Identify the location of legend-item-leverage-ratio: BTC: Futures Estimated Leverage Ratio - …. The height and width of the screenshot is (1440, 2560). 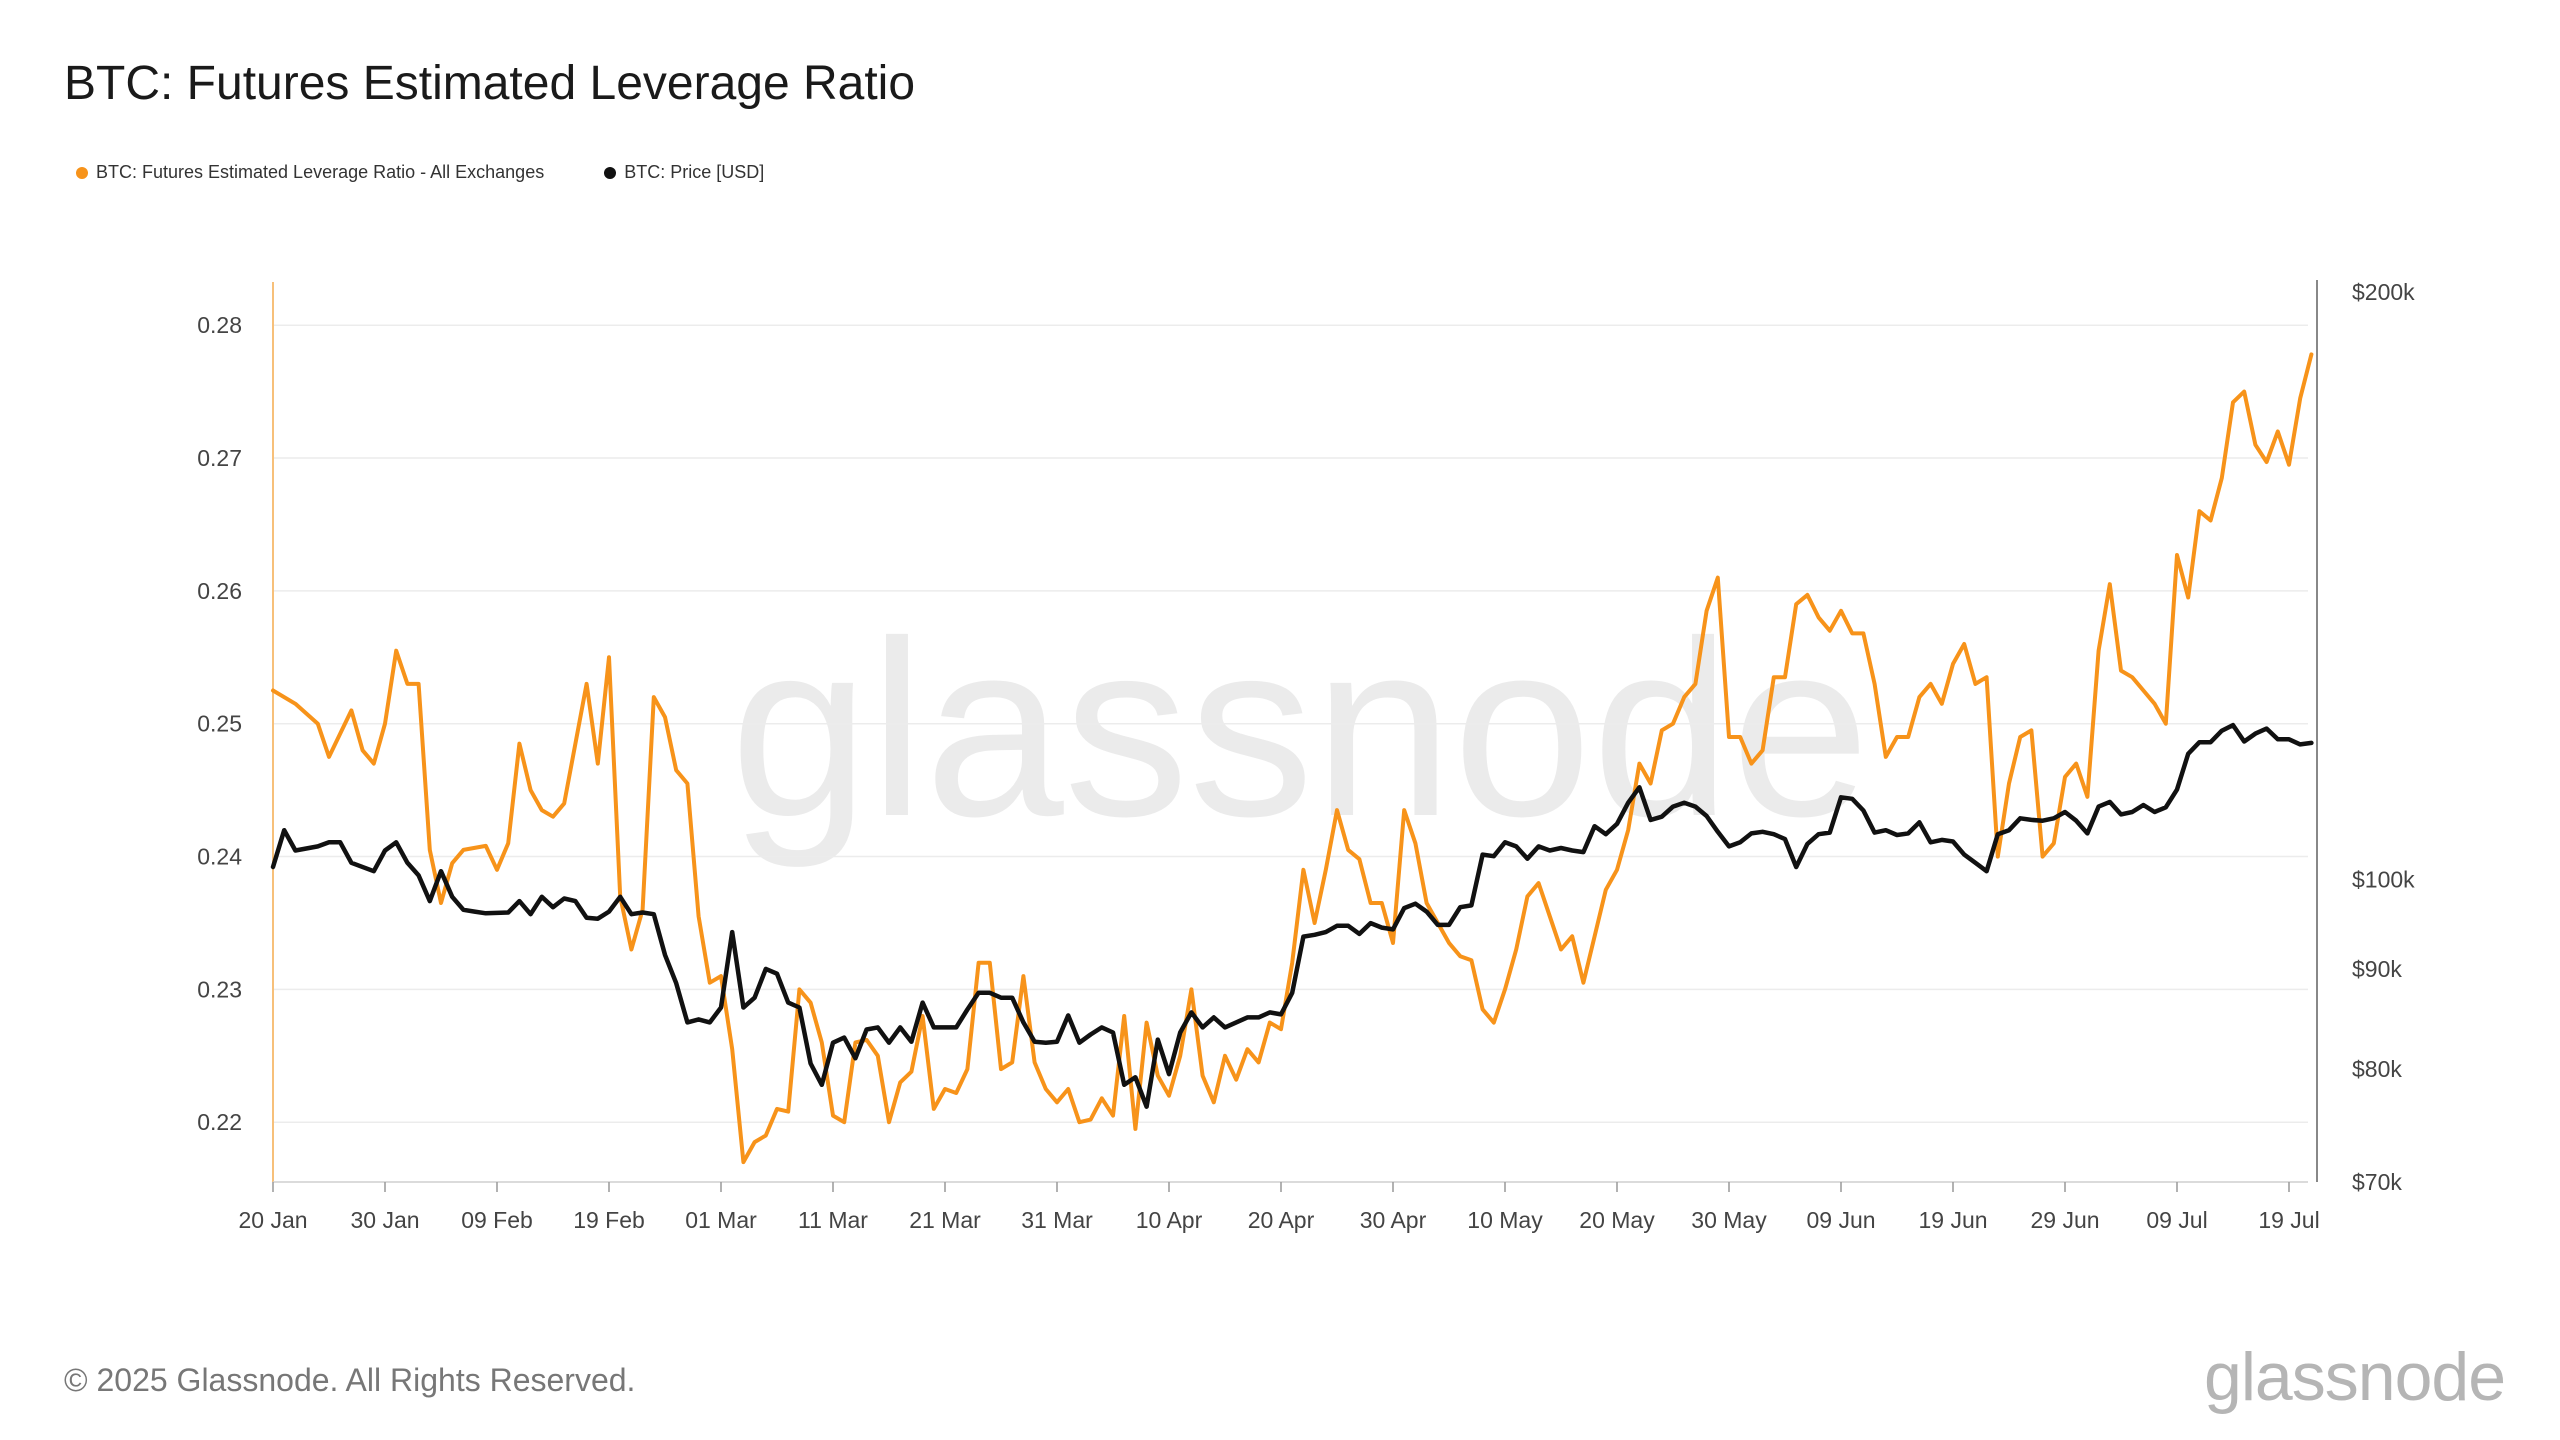
(310, 172).